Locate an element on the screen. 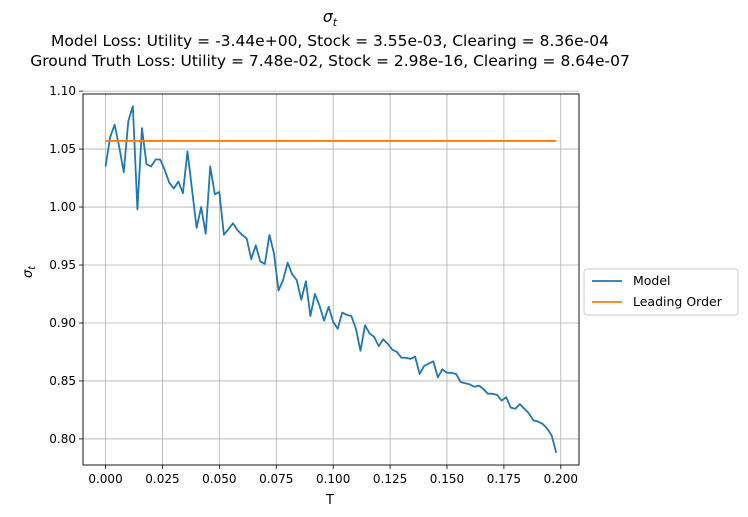 The width and height of the screenshot is (748, 517). x-tick-label: 0.000 is located at coordinates (105, 479).